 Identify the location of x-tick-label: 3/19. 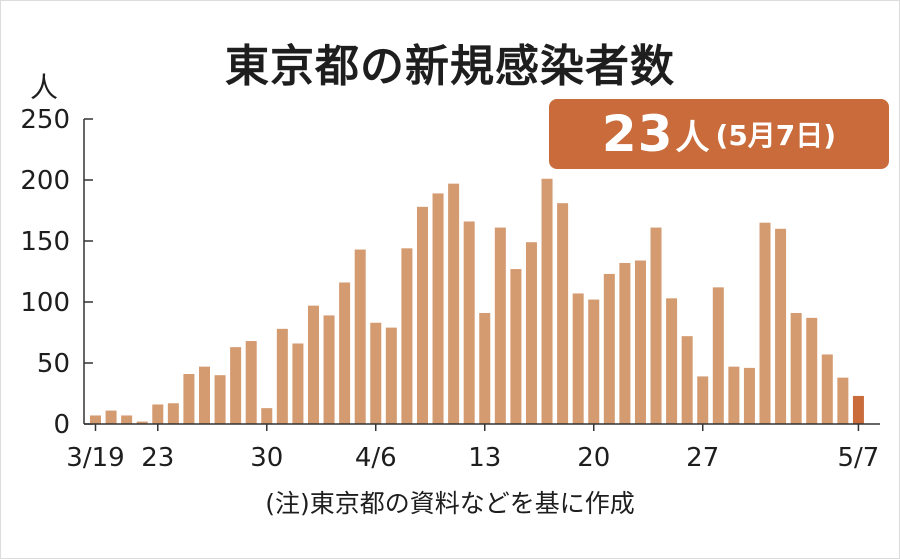
(95, 458).